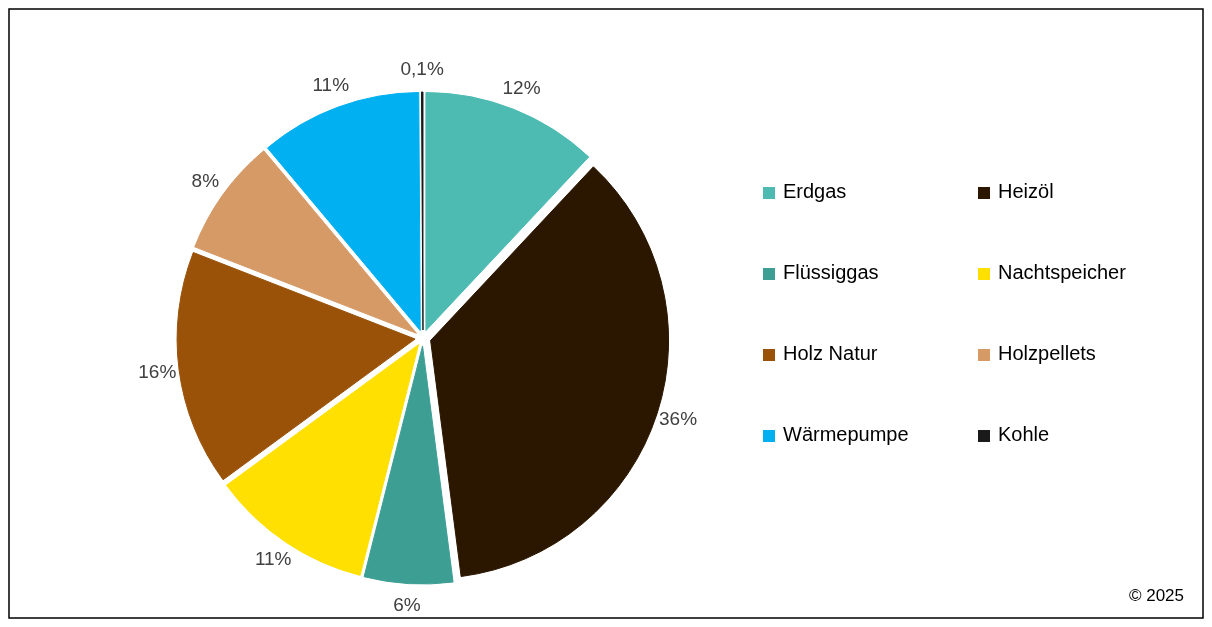 The height and width of the screenshot is (627, 1212). What do you see at coordinates (815, 191) in the screenshot?
I see `legend-label: Erdgas` at bounding box center [815, 191].